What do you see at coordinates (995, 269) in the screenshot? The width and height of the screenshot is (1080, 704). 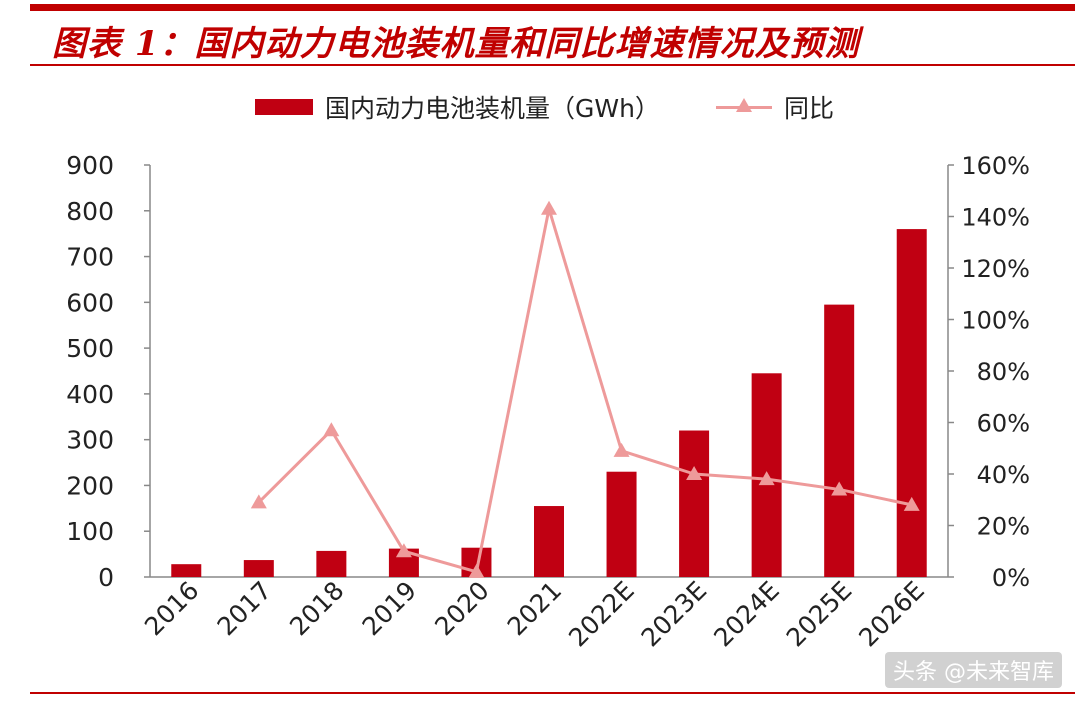 I see `y-right-tick-label: 120%` at bounding box center [995, 269].